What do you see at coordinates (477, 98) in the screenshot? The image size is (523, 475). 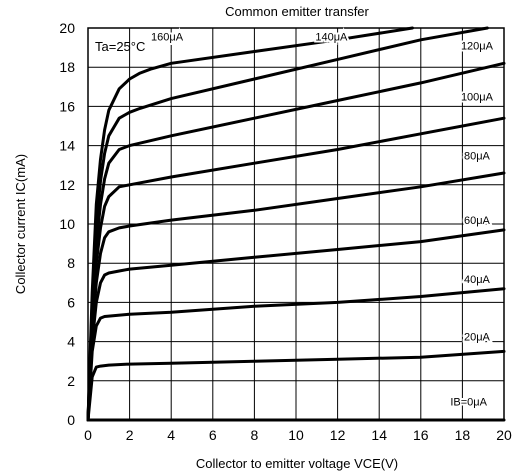 I see `curve-label: 100μA` at bounding box center [477, 98].